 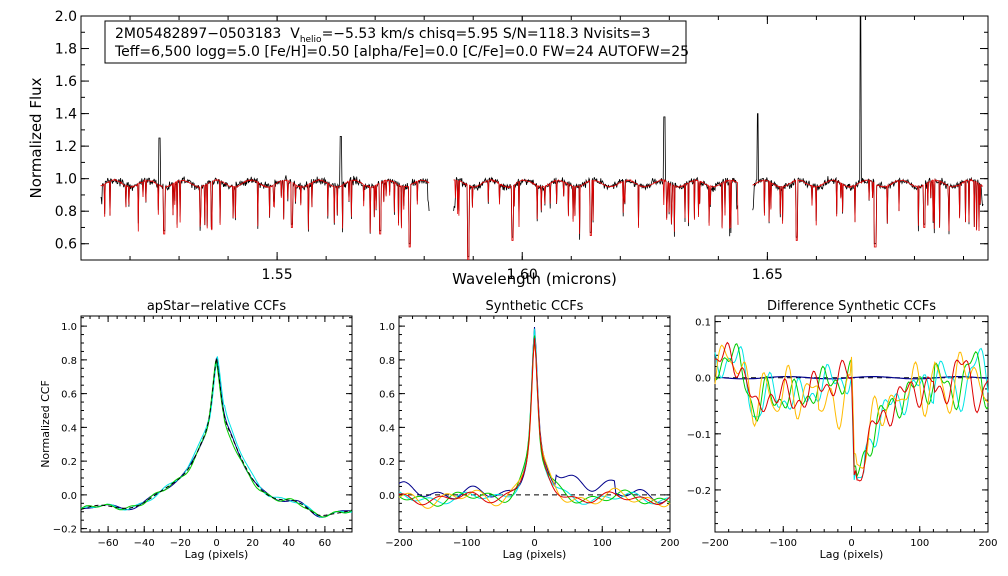 I want to click on annotation-space, so click(x=285, y=34).